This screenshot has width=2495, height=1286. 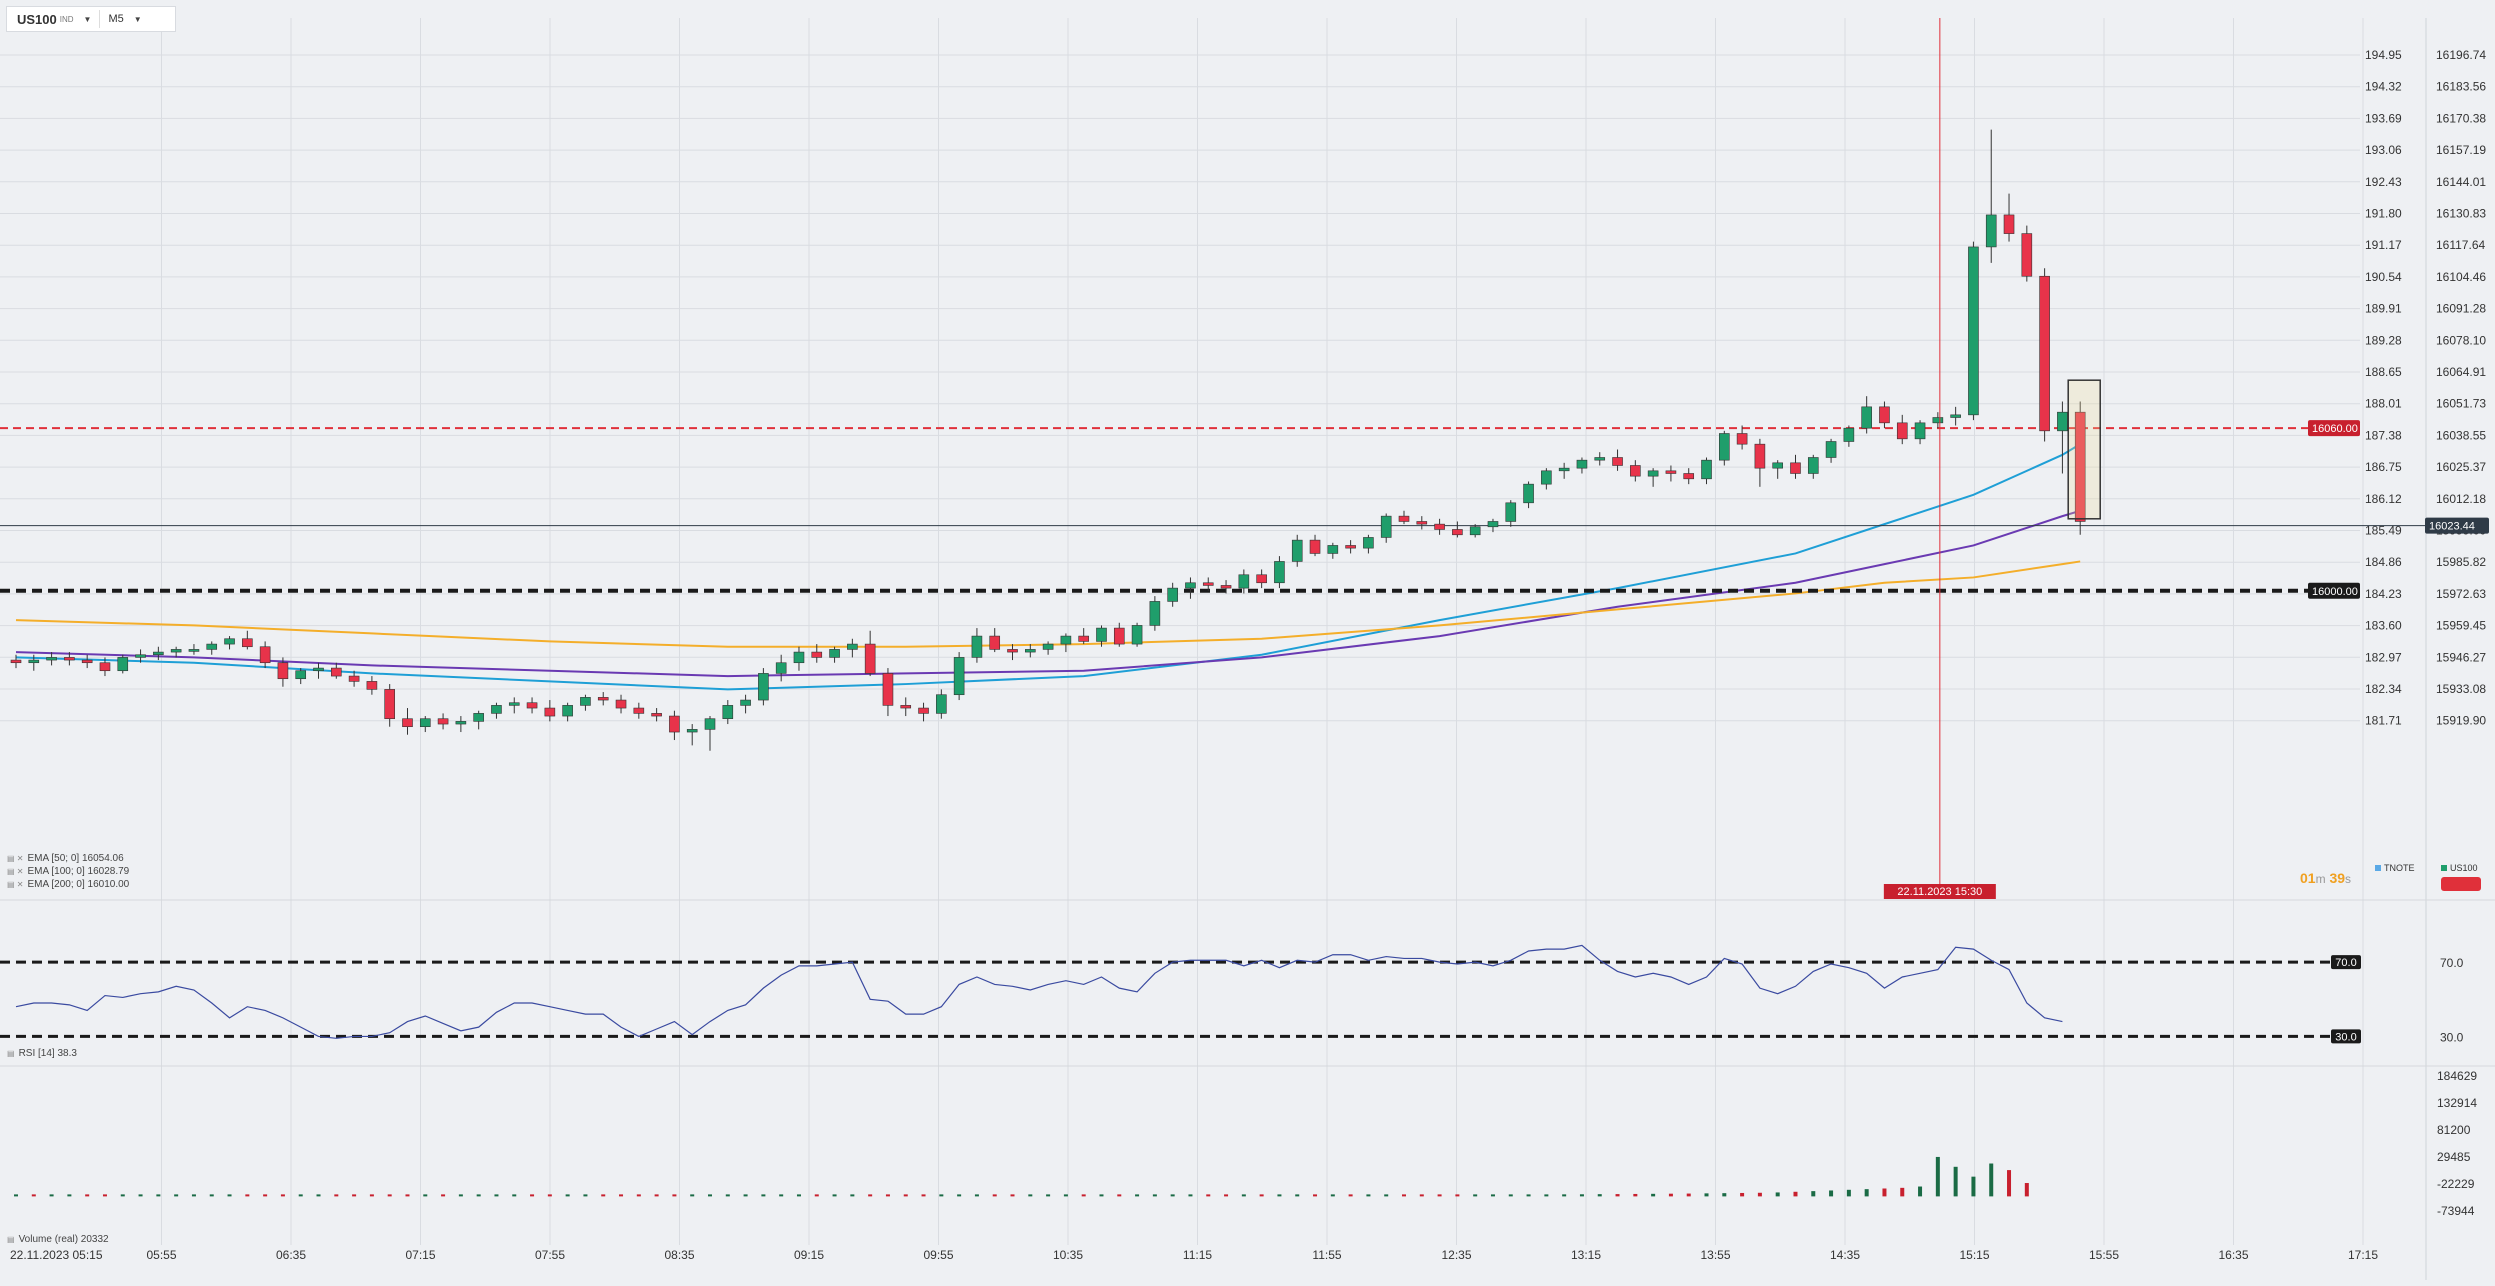 What do you see at coordinates (420, 1255) in the screenshot?
I see `x-tick-label: 07:15` at bounding box center [420, 1255].